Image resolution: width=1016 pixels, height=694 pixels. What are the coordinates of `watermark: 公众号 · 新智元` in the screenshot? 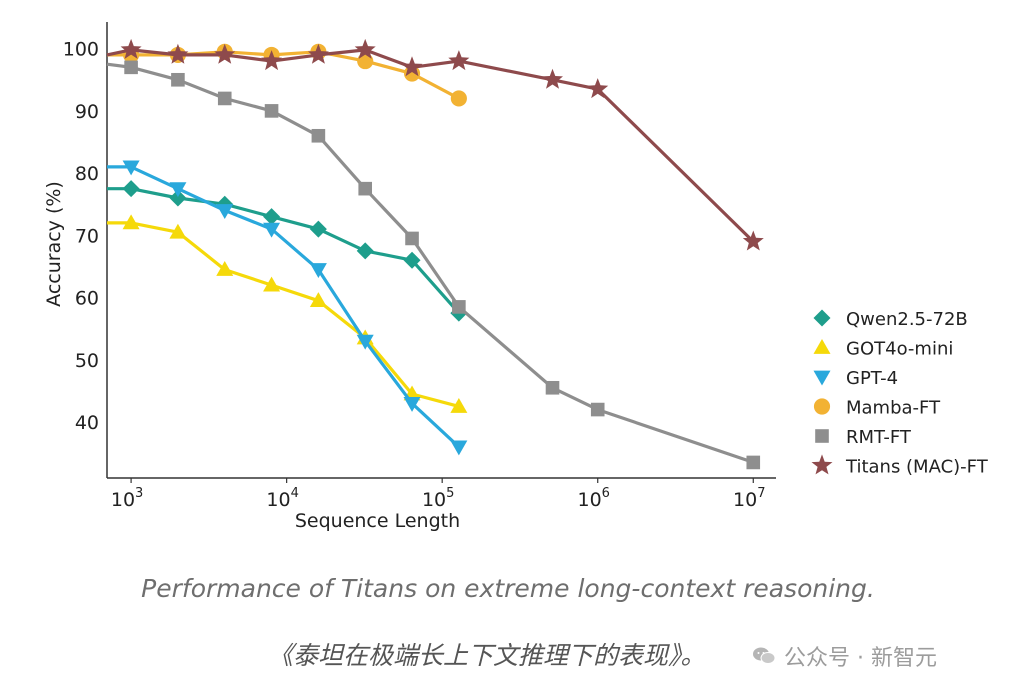 It's located at (844, 656).